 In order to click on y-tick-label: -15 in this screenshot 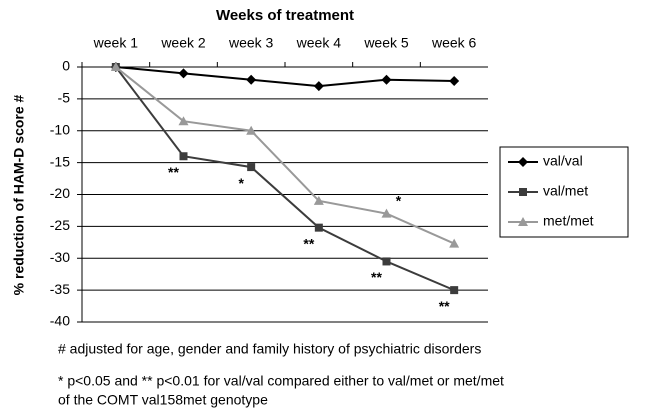, I will do `click(60, 161)`.